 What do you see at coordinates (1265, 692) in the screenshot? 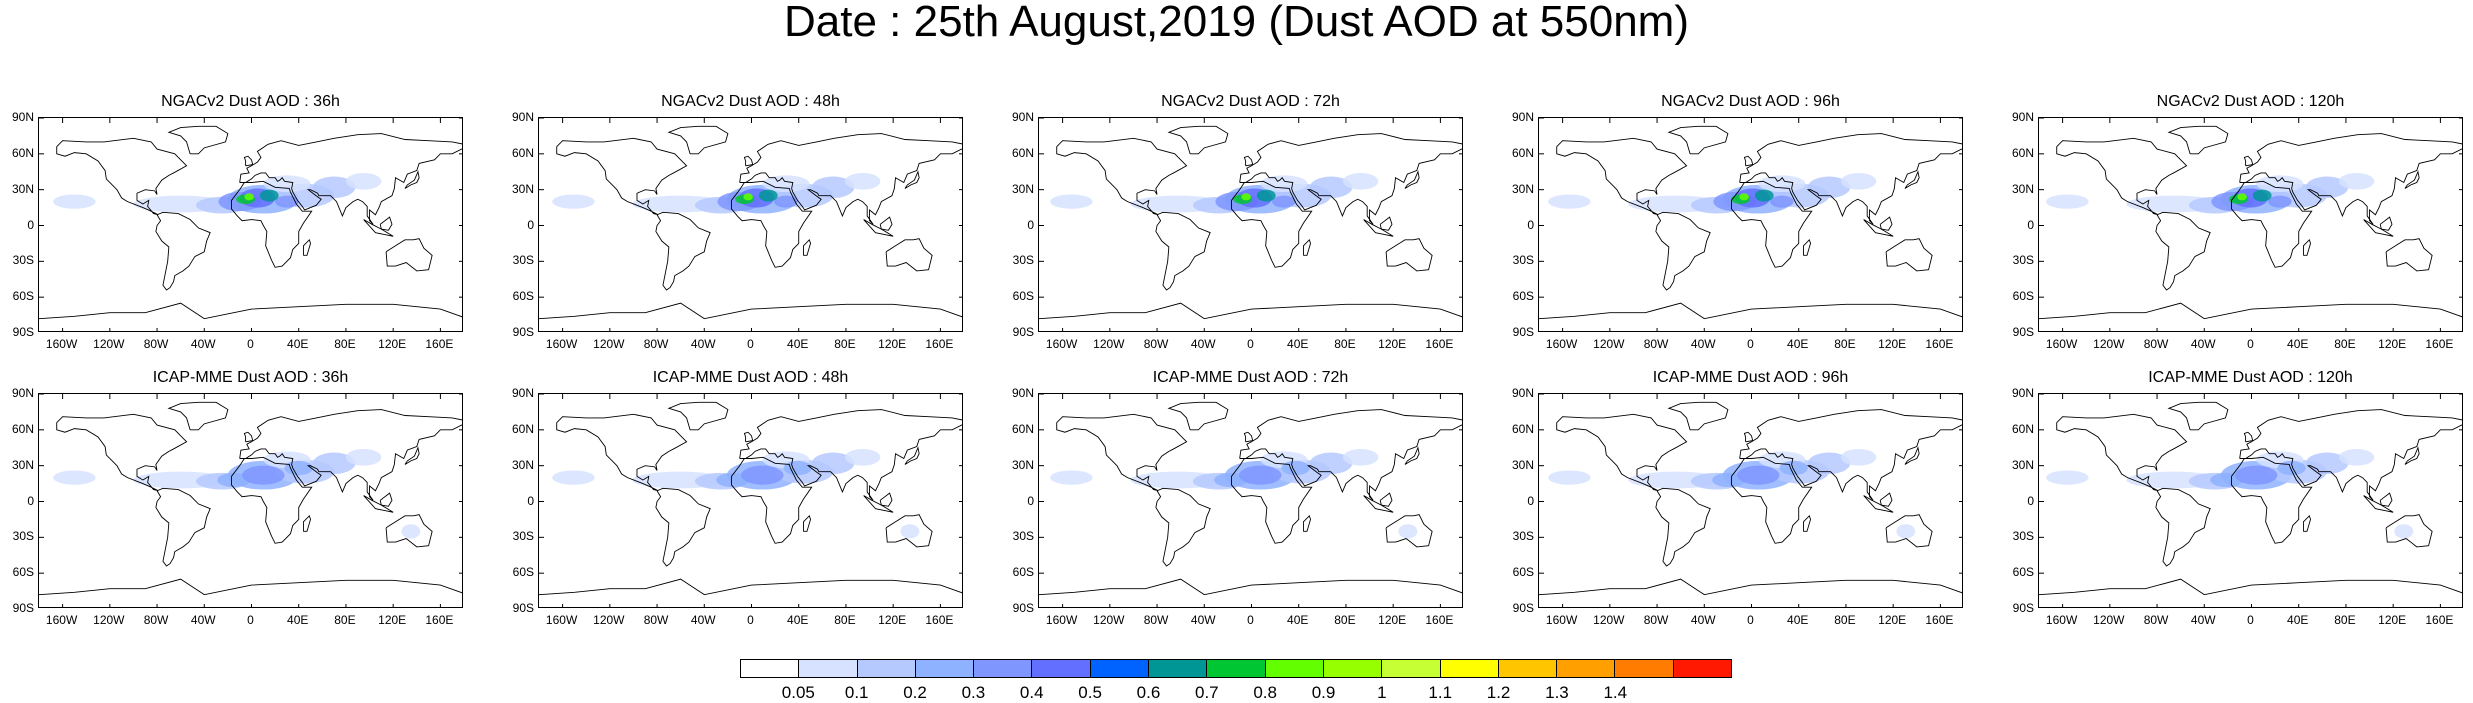
I see `colorbar-label: 0.8` at bounding box center [1265, 692].